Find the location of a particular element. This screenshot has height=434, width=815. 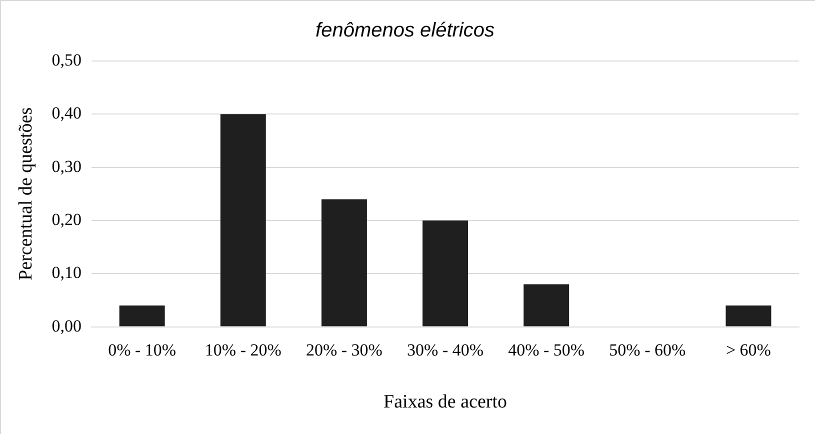

chart-title: fenômenos elétricos is located at coordinates (405, 31).